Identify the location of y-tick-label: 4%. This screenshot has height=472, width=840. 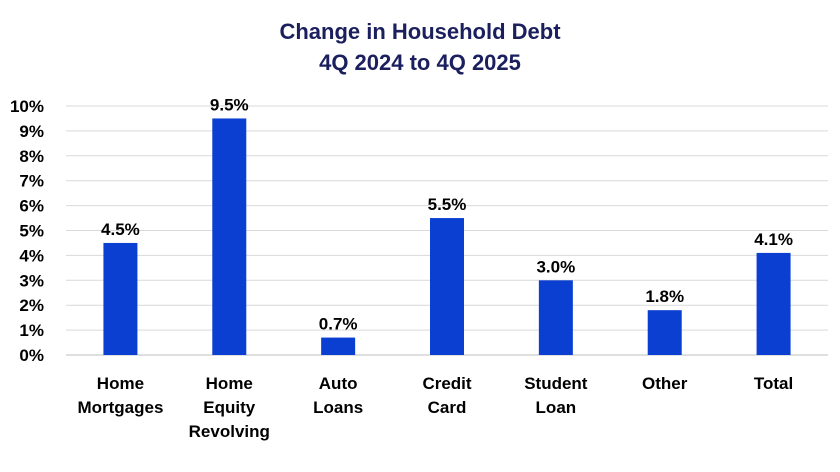
(31, 255).